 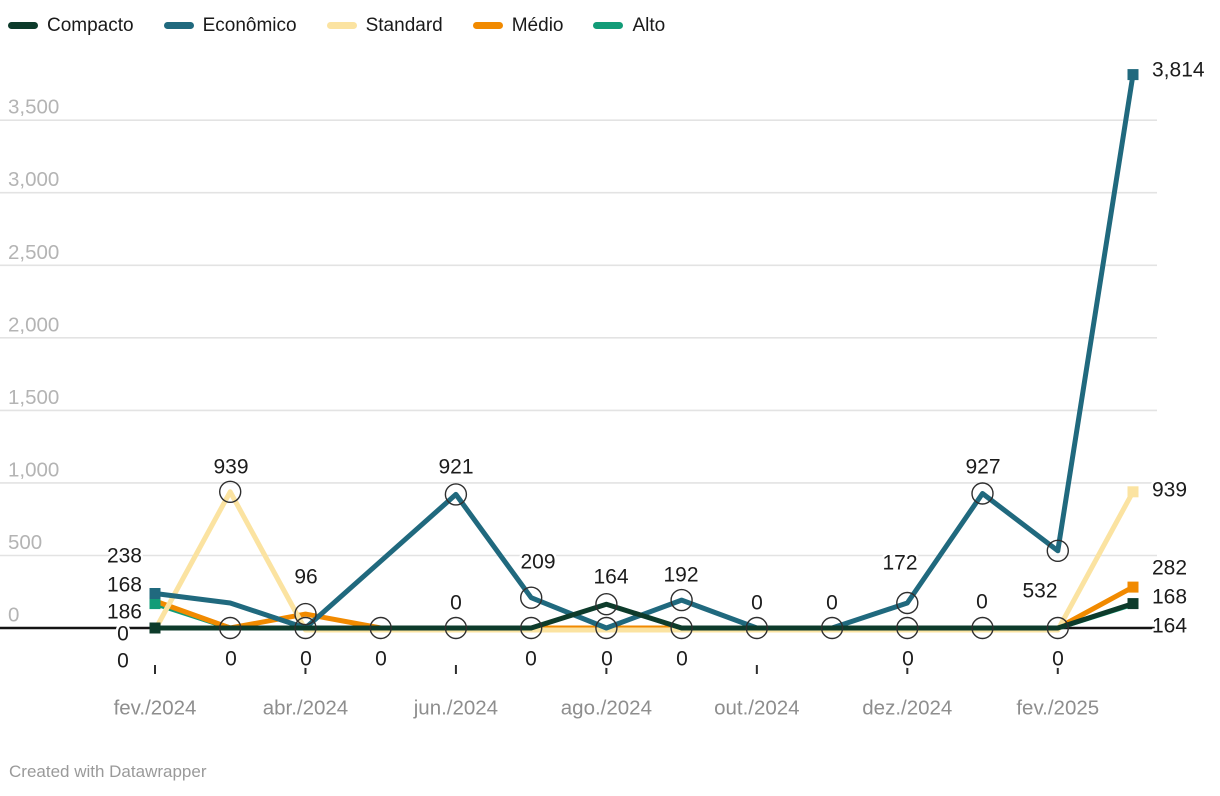 What do you see at coordinates (1178, 70) in the screenshot?
I see `value-label: 3,814` at bounding box center [1178, 70].